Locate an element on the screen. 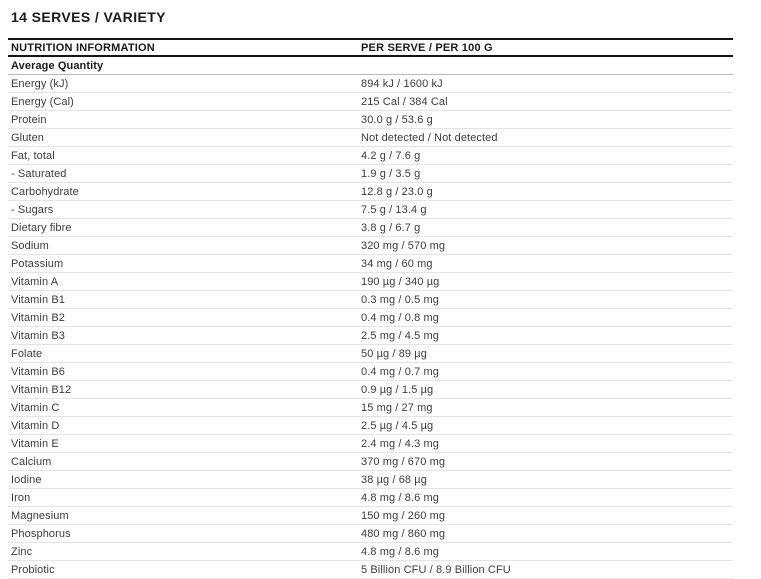  table-row: Potassium 34 mg / 60 mg is located at coordinates (370, 264).